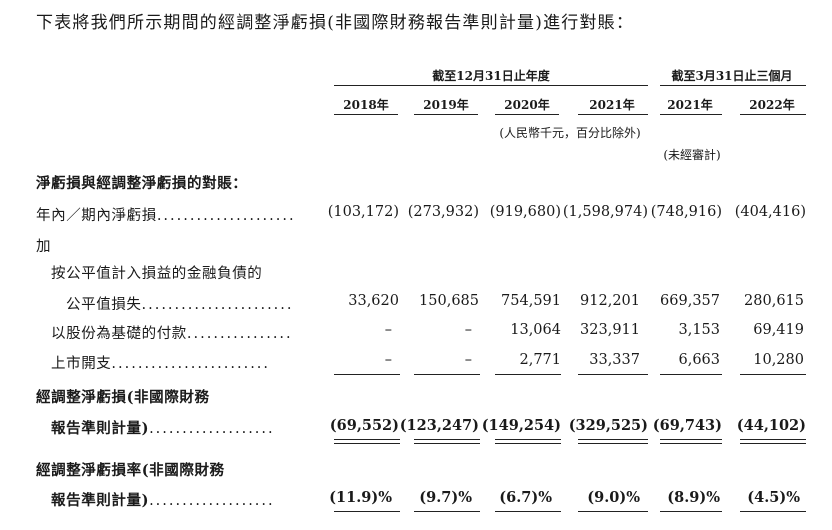 Image resolution: width=832 pixels, height=530 pixels. I want to click on year-rule-2020, so click(527, 114).